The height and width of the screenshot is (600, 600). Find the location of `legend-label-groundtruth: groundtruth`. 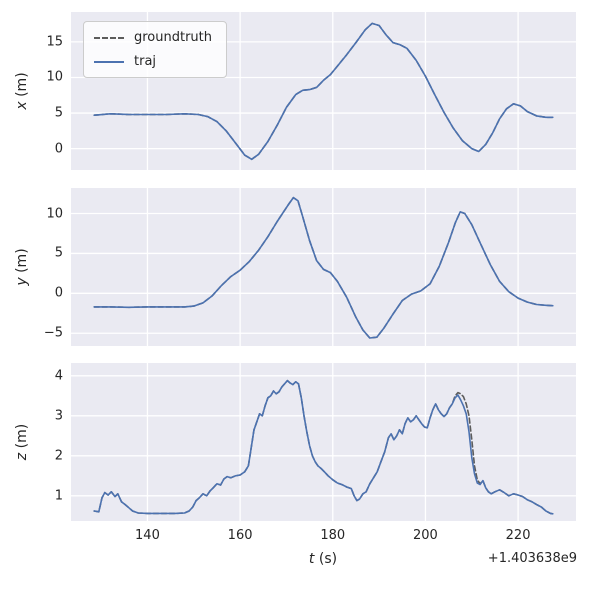

legend-label-groundtruth: groundtruth is located at coordinates (173, 37).